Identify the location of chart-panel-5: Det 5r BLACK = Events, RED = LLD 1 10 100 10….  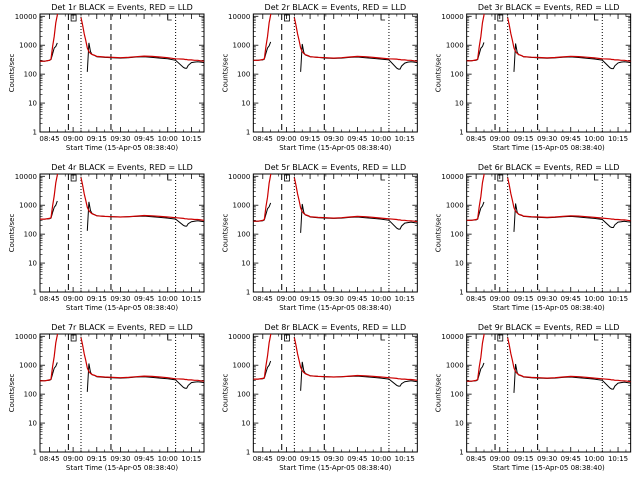
(319, 237).